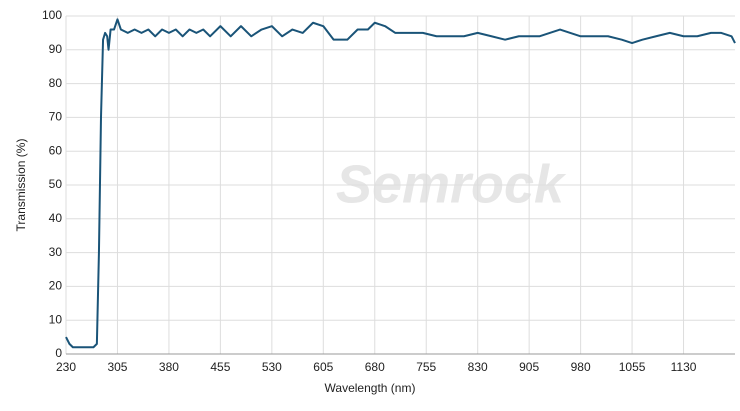  I want to click on x-tick-label: 605, so click(323, 367).